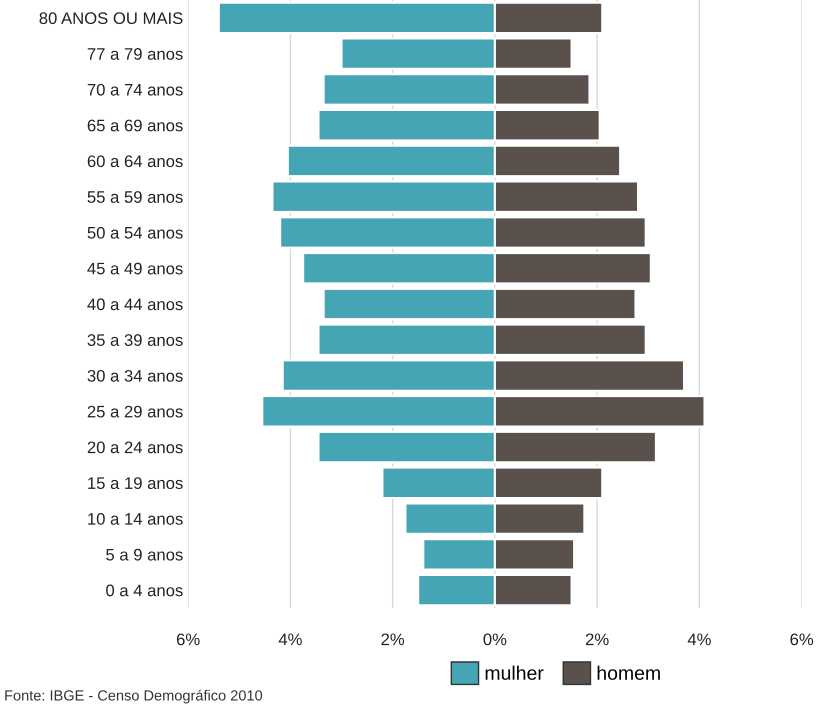 The width and height of the screenshot is (818, 707). Describe the element at coordinates (629, 673) in the screenshot. I see `legend-label: homem` at that location.